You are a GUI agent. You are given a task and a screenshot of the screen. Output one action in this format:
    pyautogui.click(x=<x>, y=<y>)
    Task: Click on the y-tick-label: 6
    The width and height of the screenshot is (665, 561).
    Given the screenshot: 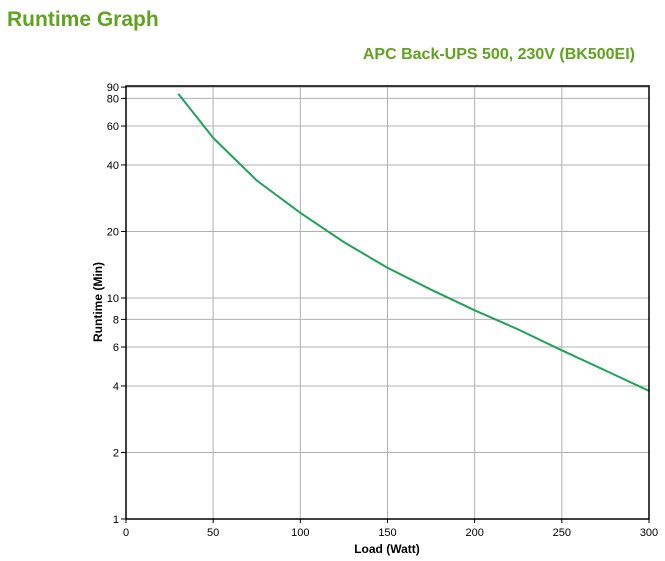 What is the action you would take?
    pyautogui.click(x=116, y=348)
    